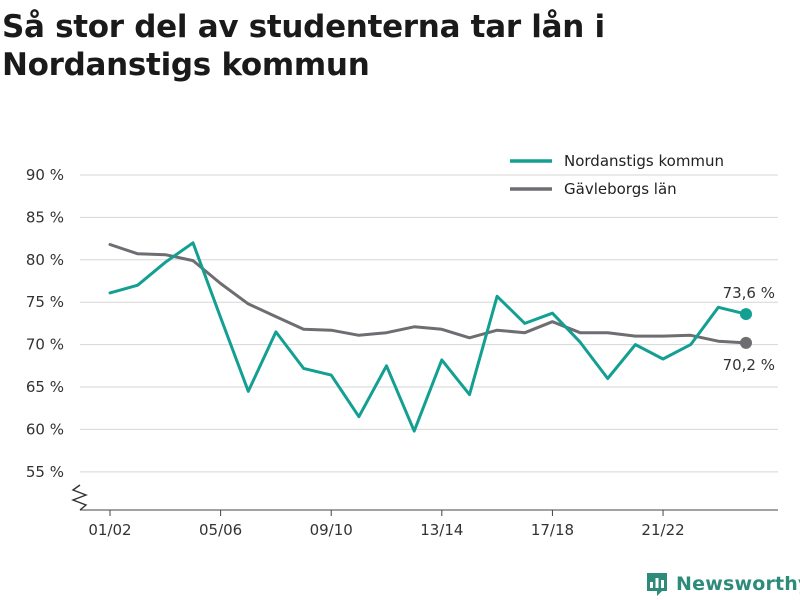 The image size is (800, 600). Describe the element at coordinates (331, 530) in the screenshot. I see `x-tick-label: 09/10` at that location.